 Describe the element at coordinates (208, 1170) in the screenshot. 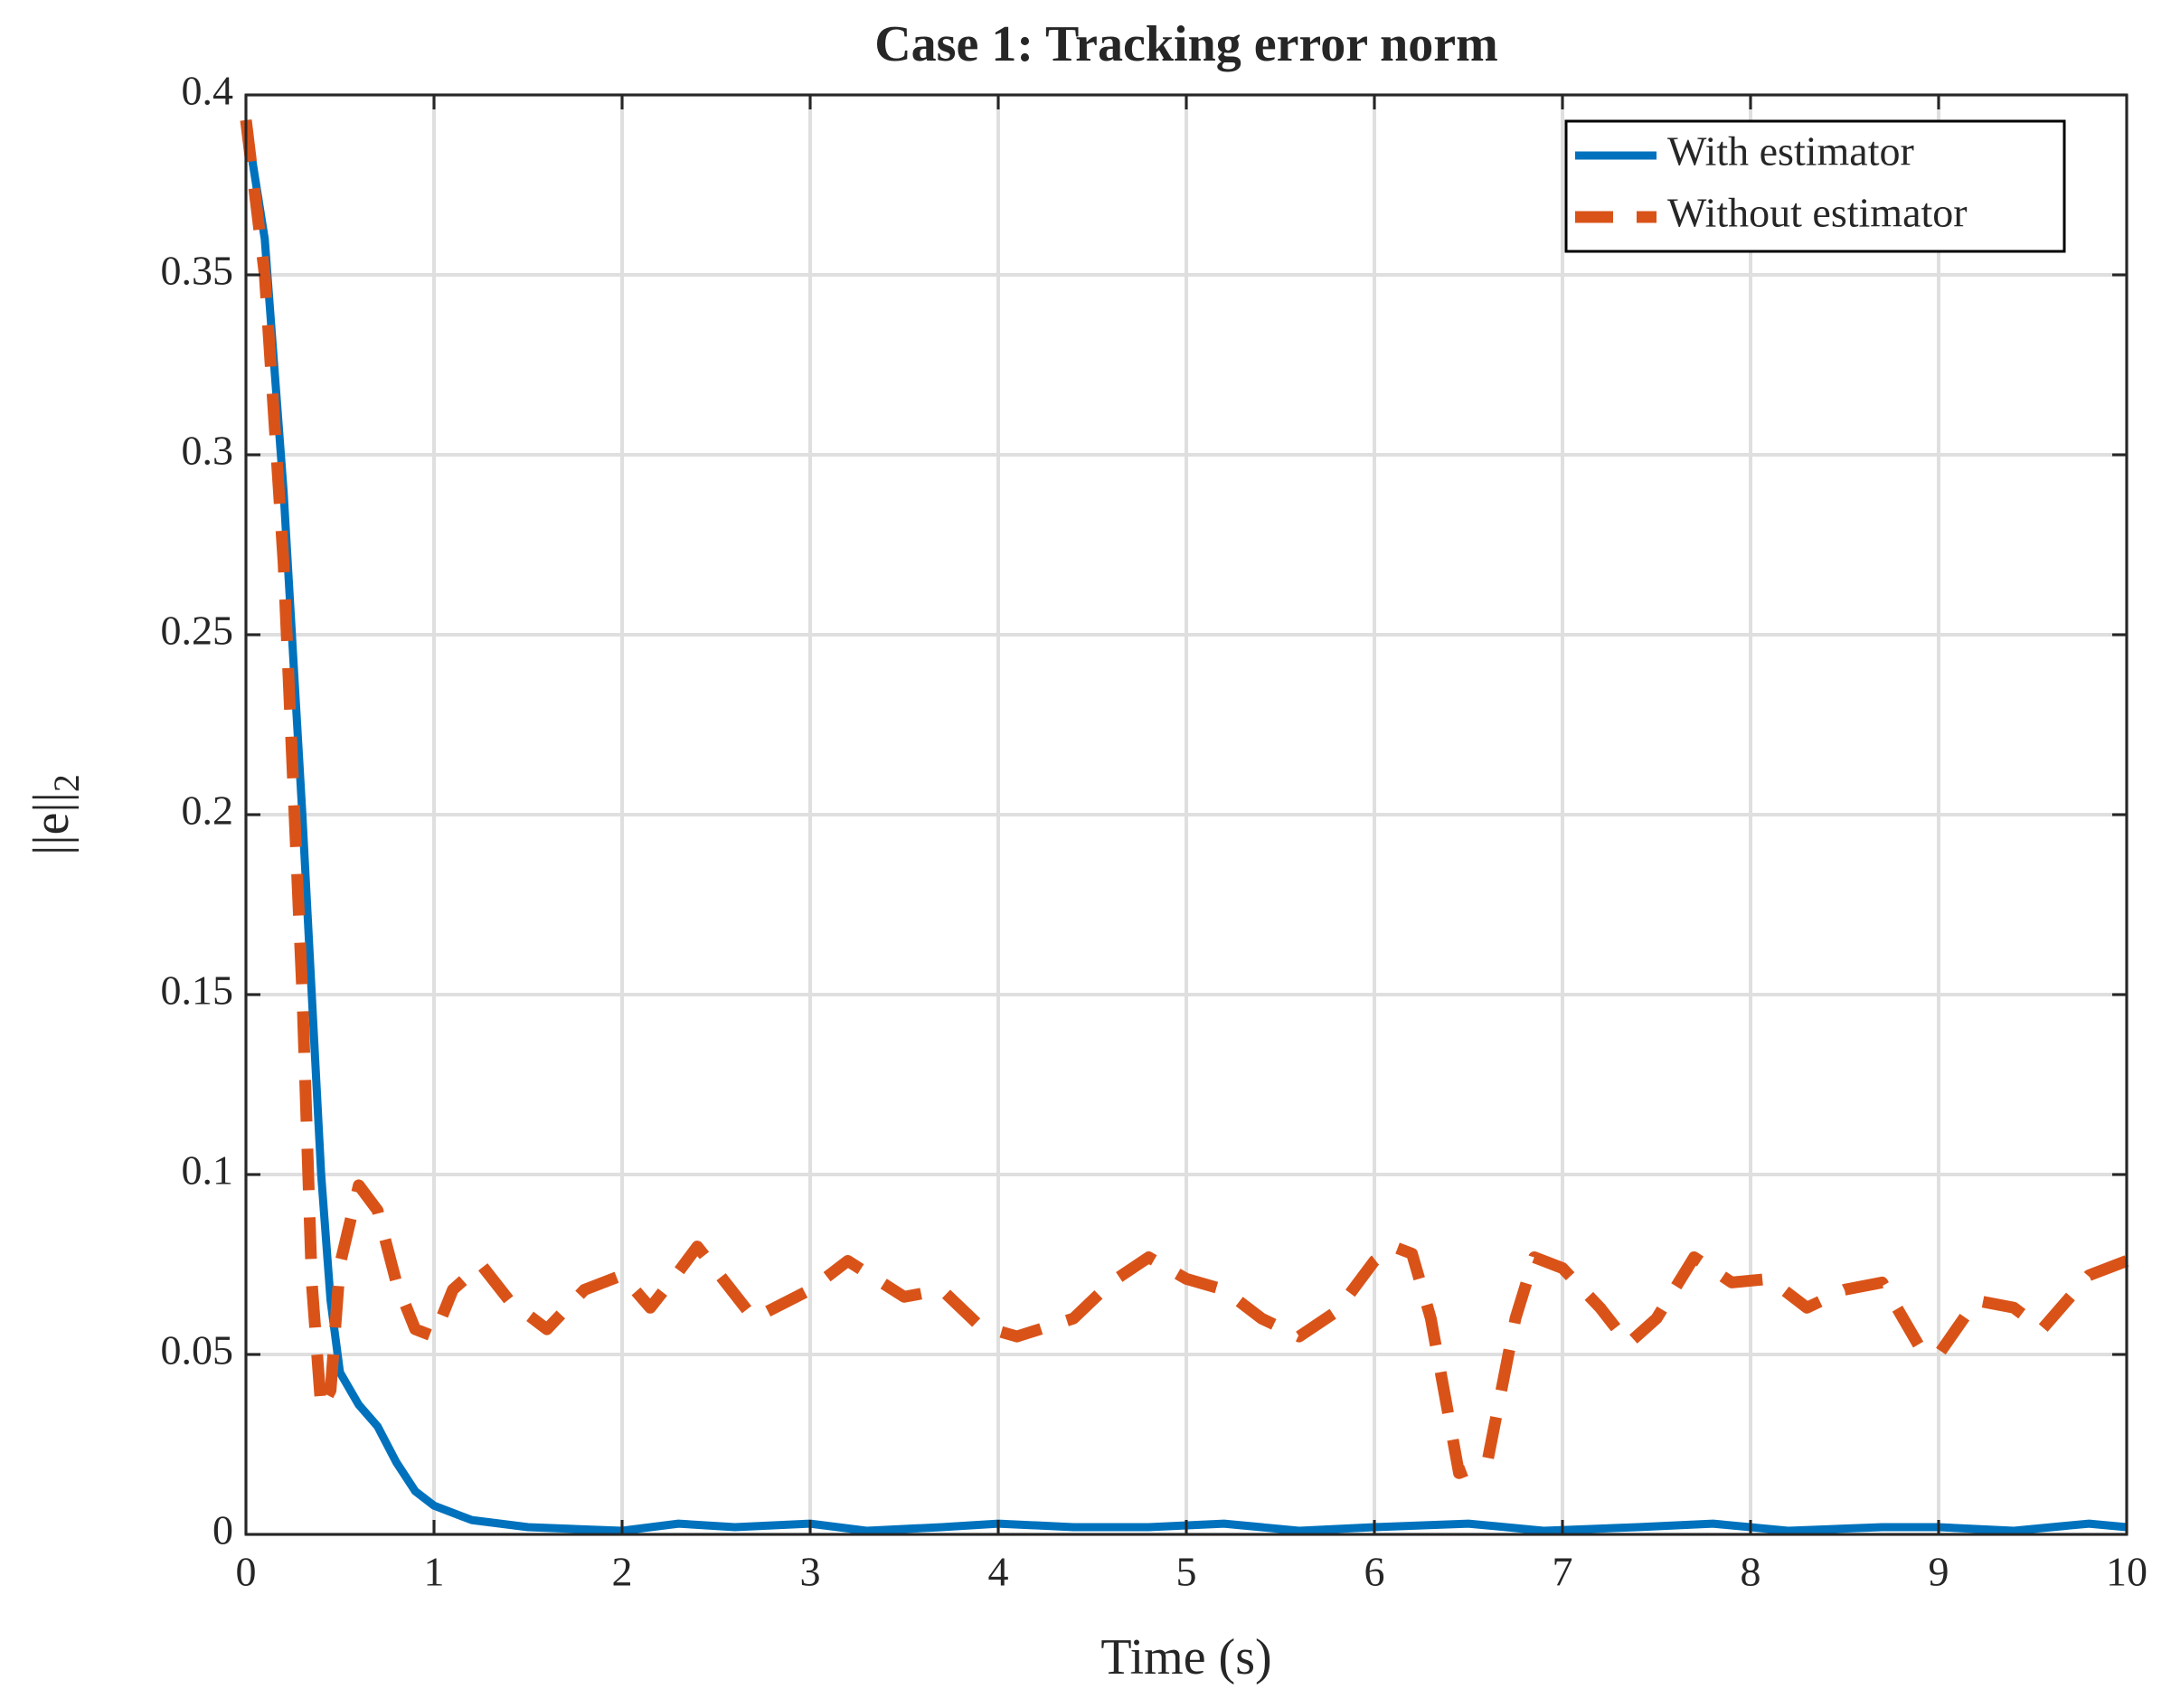

I see `y-tick-label: 0.1` at that location.